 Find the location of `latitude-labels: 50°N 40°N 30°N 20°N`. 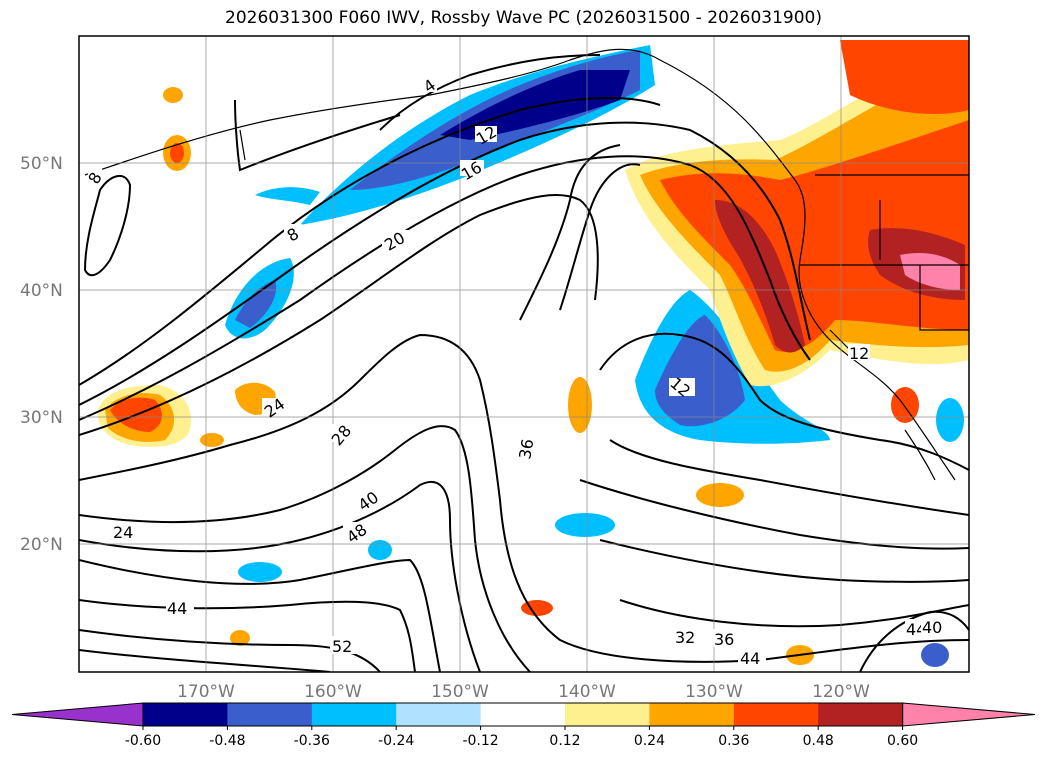

latitude-labels: 50°N 40°N 30°N 20°N is located at coordinates (41, 354).